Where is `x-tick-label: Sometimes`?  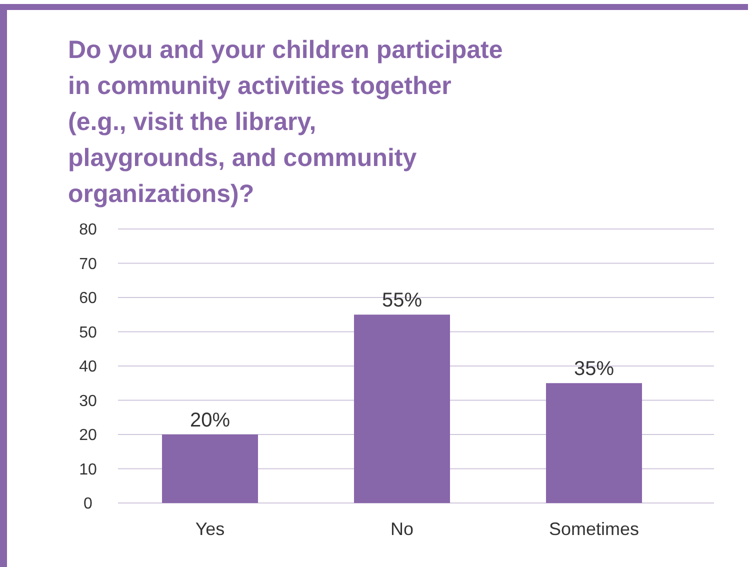
x-tick-label: Sometimes is located at coordinates (594, 529).